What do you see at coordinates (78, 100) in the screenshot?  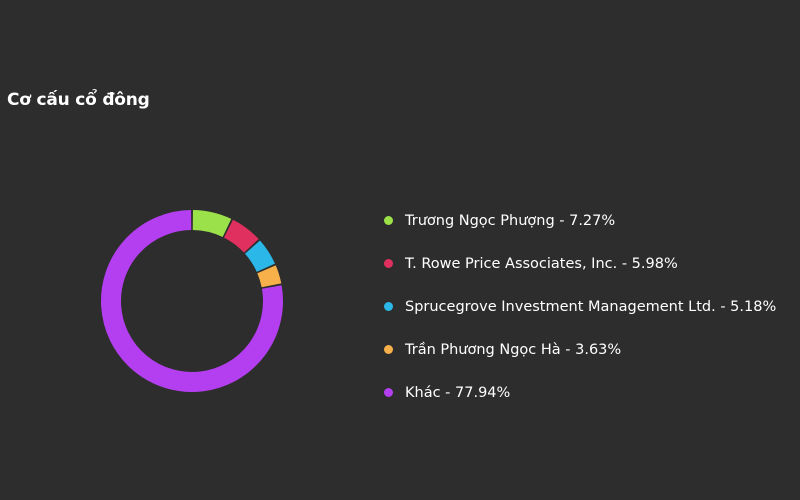 I see `section-title: Cơ cấu cổ đông` at bounding box center [78, 100].